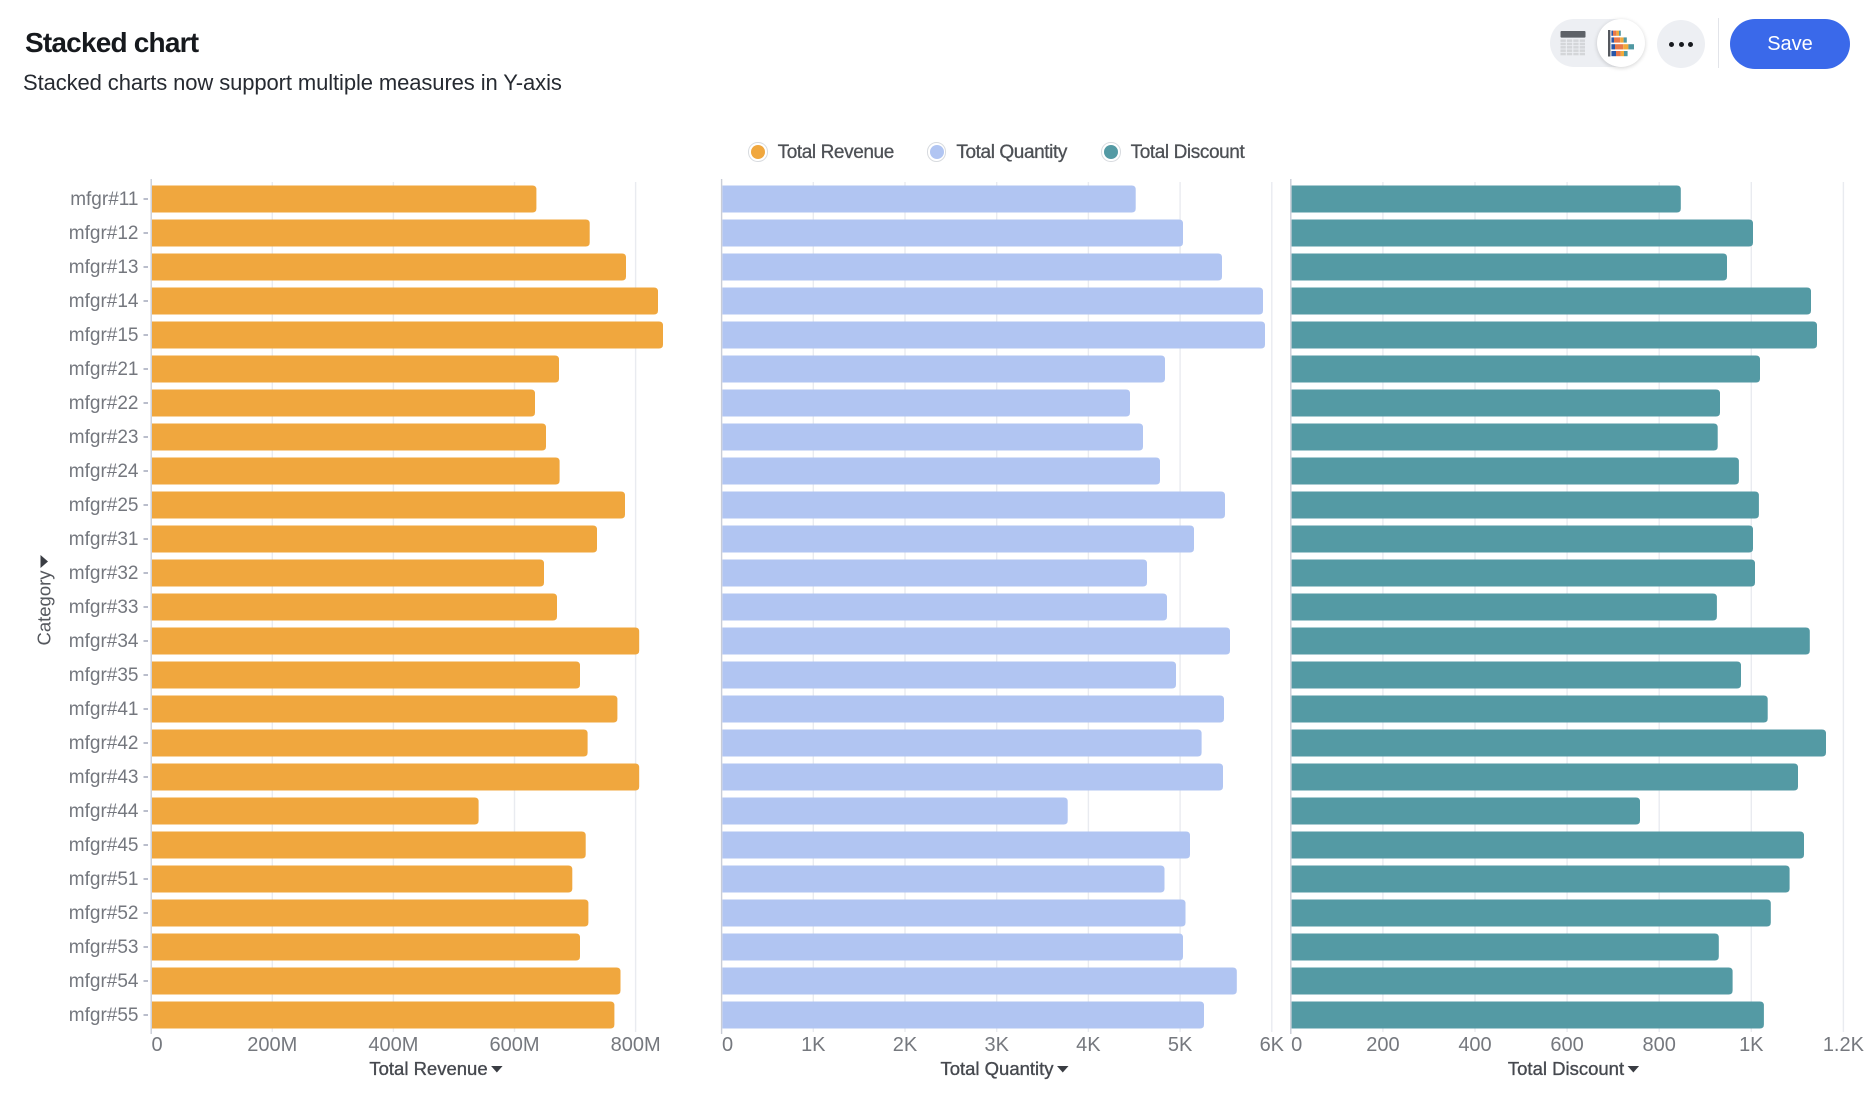 This screenshot has width=1874, height=1098. Describe the element at coordinates (104, 471) in the screenshot. I see `svg-text: mfgr#24` at that location.